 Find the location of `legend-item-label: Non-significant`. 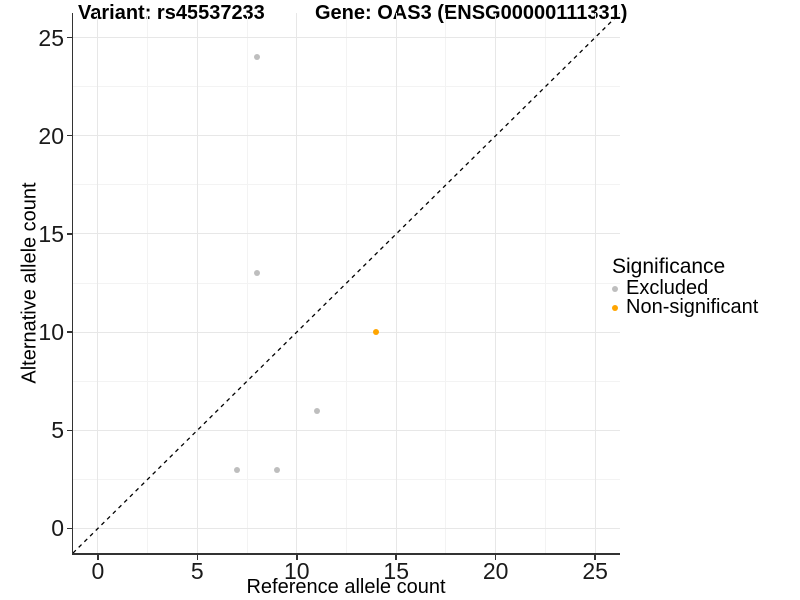

legend-item-label: Non-significant is located at coordinates (692, 307).